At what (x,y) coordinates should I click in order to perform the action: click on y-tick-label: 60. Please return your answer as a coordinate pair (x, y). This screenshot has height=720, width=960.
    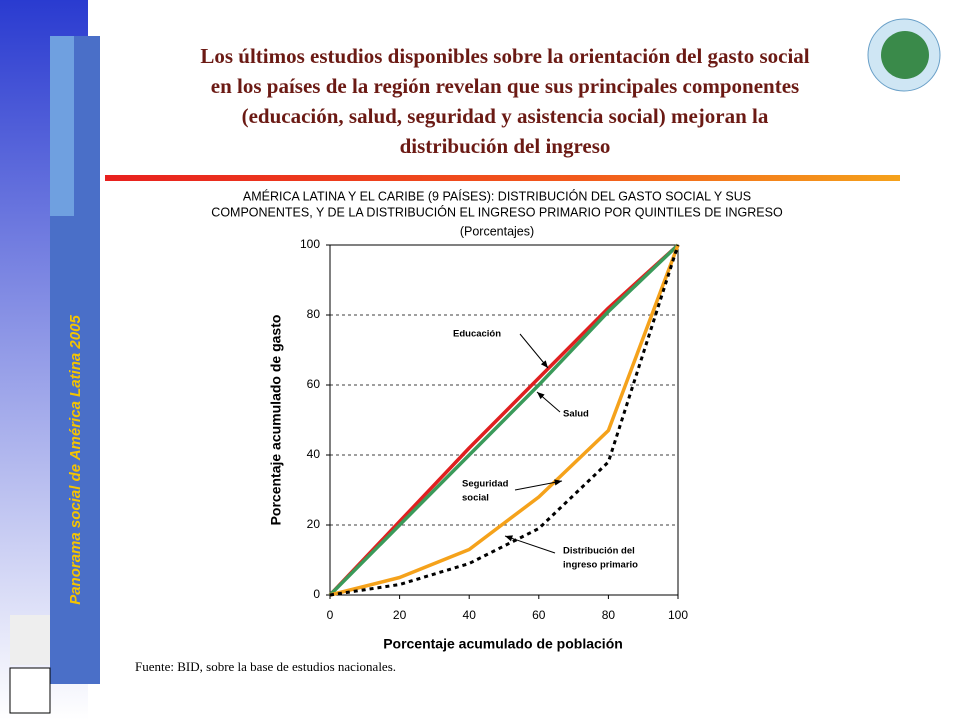
    Looking at the image, I should click on (314, 384).